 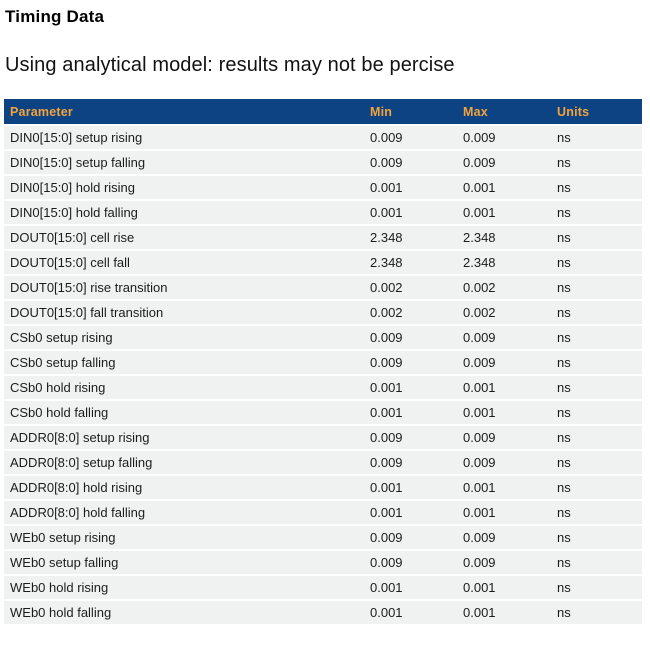 I want to click on parameter-cell: DIN0[15:0] hold falling, so click(x=184, y=212).